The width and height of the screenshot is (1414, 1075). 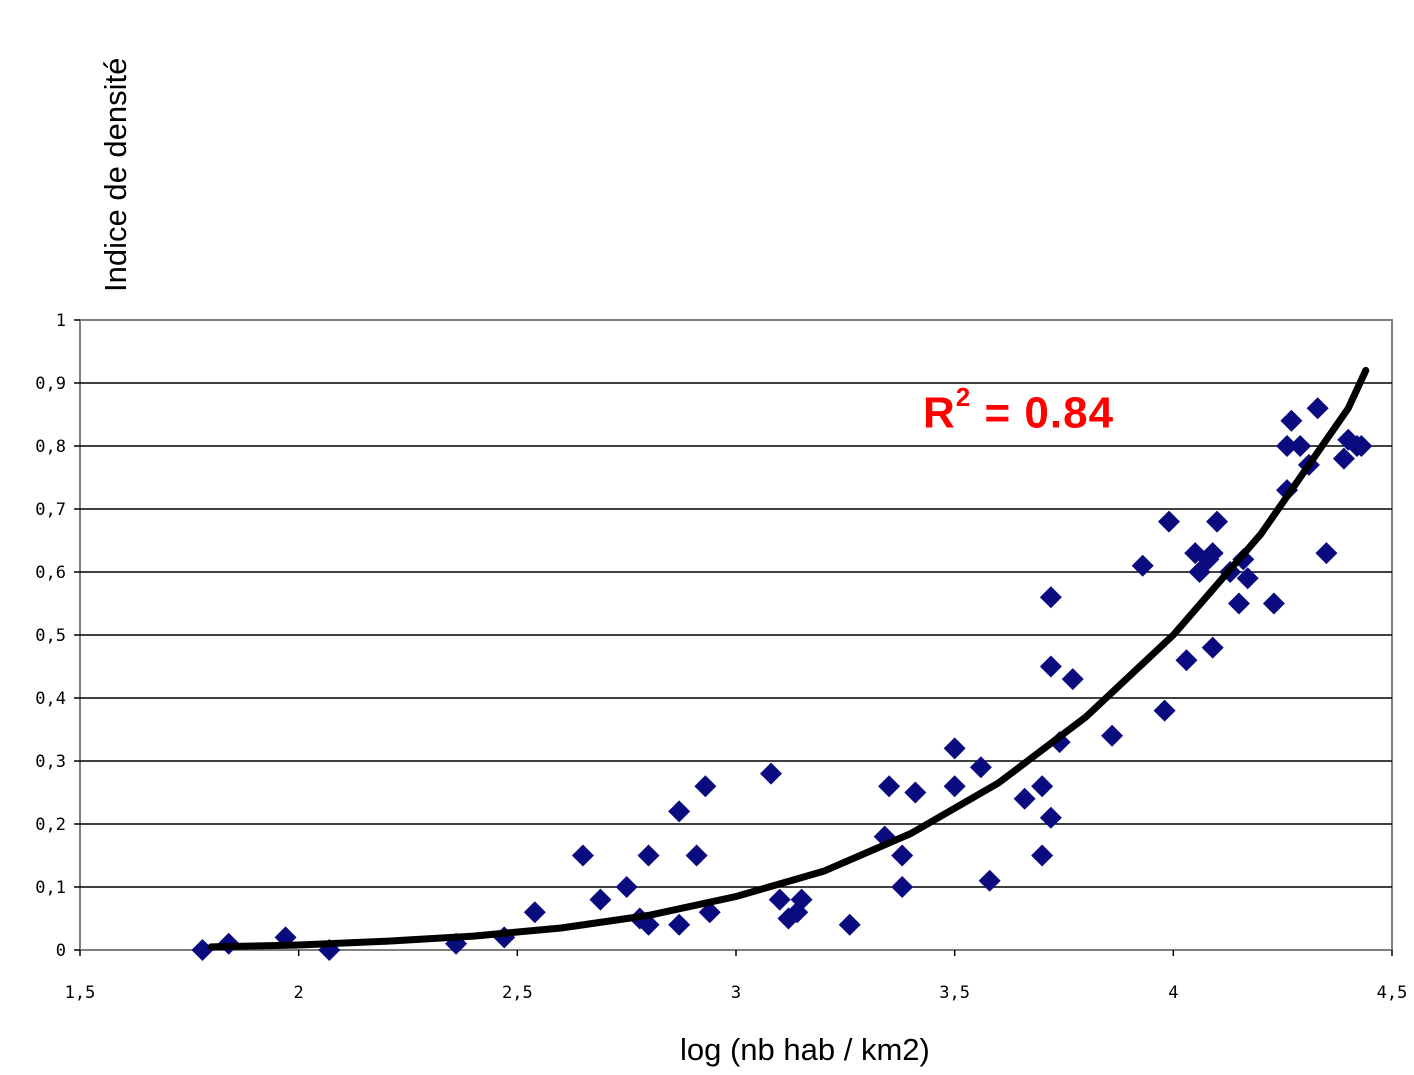 What do you see at coordinates (115, 174) in the screenshot?
I see `y-axis-label: Indice de densité` at bounding box center [115, 174].